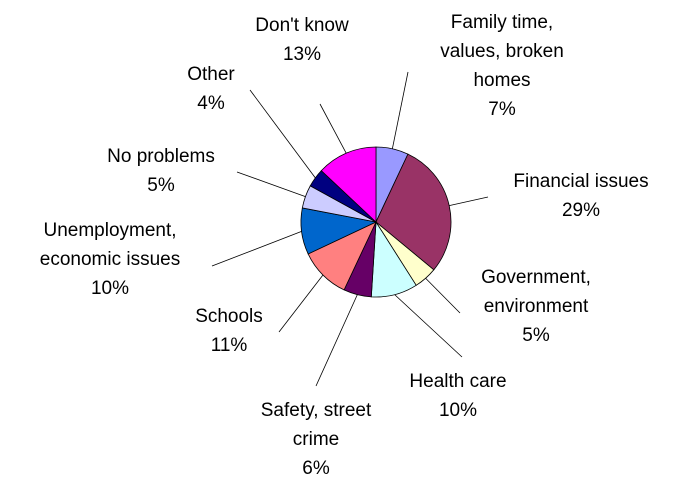 The width and height of the screenshot is (683, 489). What do you see at coordinates (581, 210) in the screenshot?
I see `slice-percent: 29%` at bounding box center [581, 210].